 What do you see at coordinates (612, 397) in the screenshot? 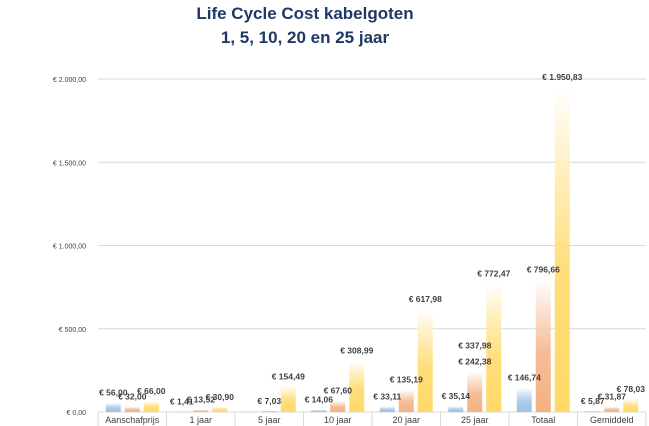
I see `data-label: € 31,87` at bounding box center [612, 397].